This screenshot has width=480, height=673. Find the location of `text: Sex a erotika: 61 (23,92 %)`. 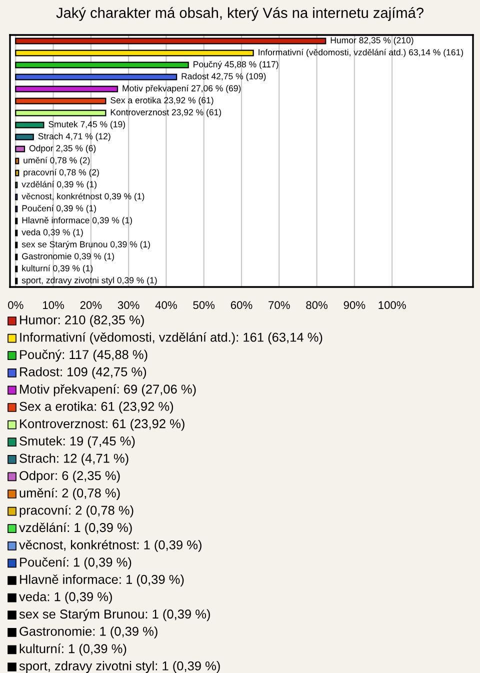

text: Sex a erotika: 61 (23,92 %) is located at coordinates (97, 408).